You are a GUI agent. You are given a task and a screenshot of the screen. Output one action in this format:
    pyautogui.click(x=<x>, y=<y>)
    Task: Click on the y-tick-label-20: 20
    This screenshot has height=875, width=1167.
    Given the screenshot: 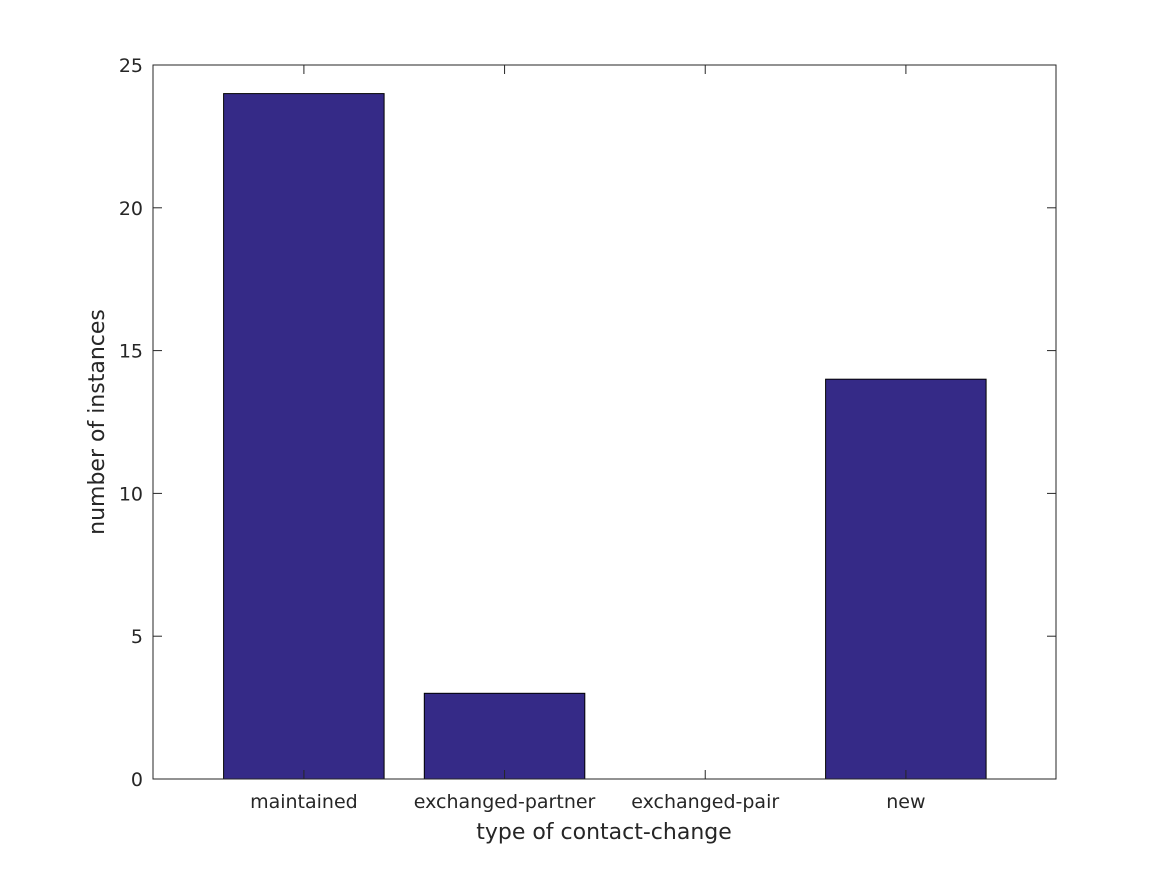 What is the action you would take?
    pyautogui.click(x=131, y=209)
    